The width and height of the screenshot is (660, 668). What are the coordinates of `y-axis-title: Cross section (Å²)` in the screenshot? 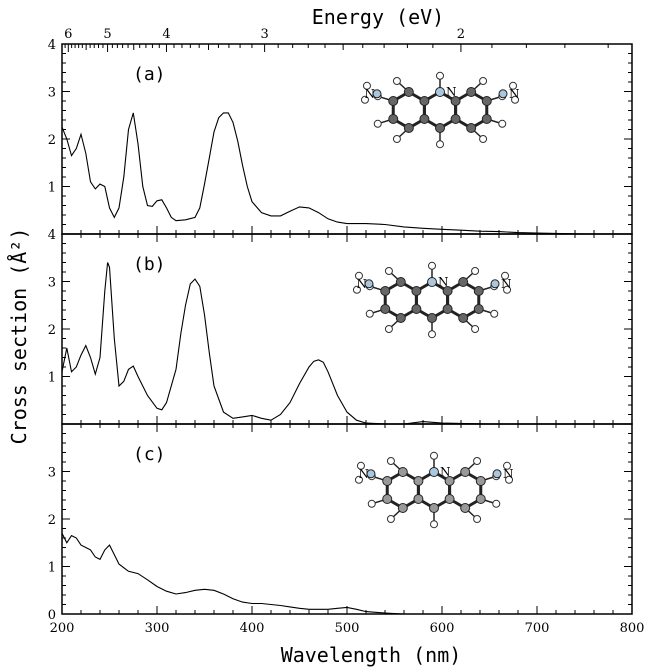 It's located at (19, 336).